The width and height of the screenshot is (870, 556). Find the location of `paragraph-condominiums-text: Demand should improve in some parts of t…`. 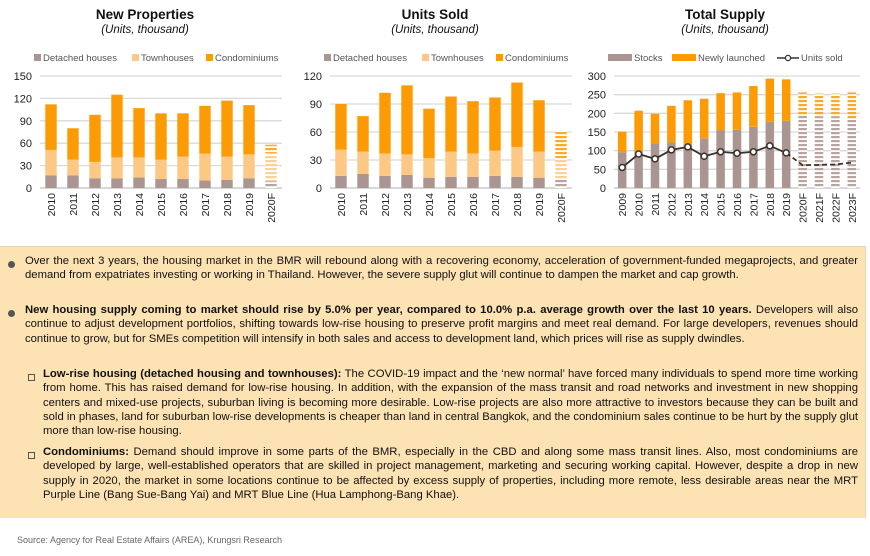

paragraph-condominiums-text: Demand should improve in some parts of t… is located at coordinates (450, 473).